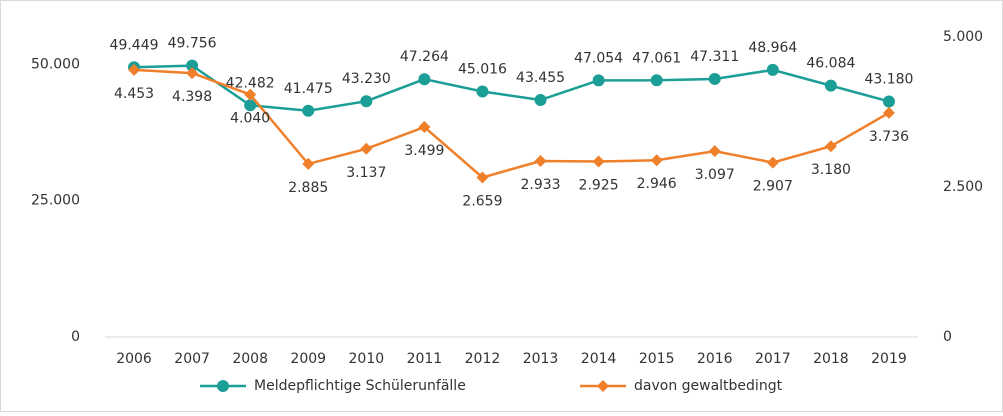 This screenshot has width=1003, height=416. What do you see at coordinates (888, 79) in the screenshot?
I see `data-label: 43.180` at bounding box center [888, 79].